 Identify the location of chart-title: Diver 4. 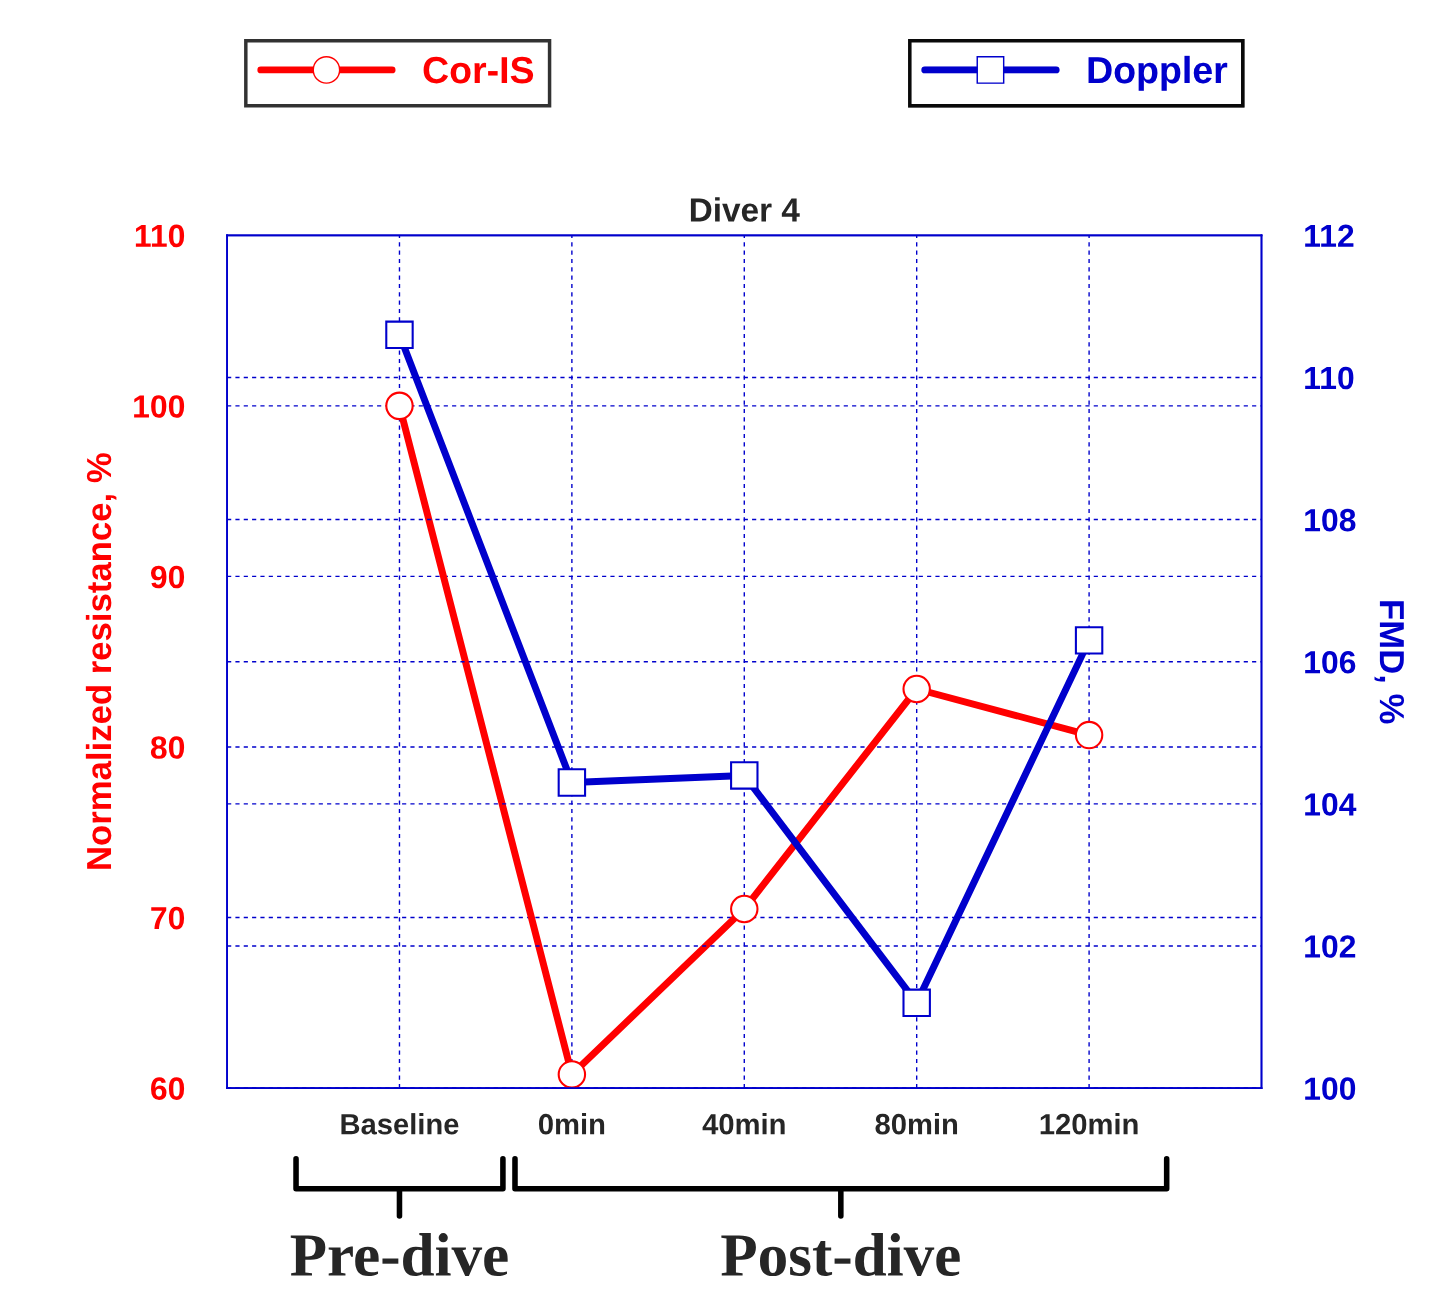
(745, 209).